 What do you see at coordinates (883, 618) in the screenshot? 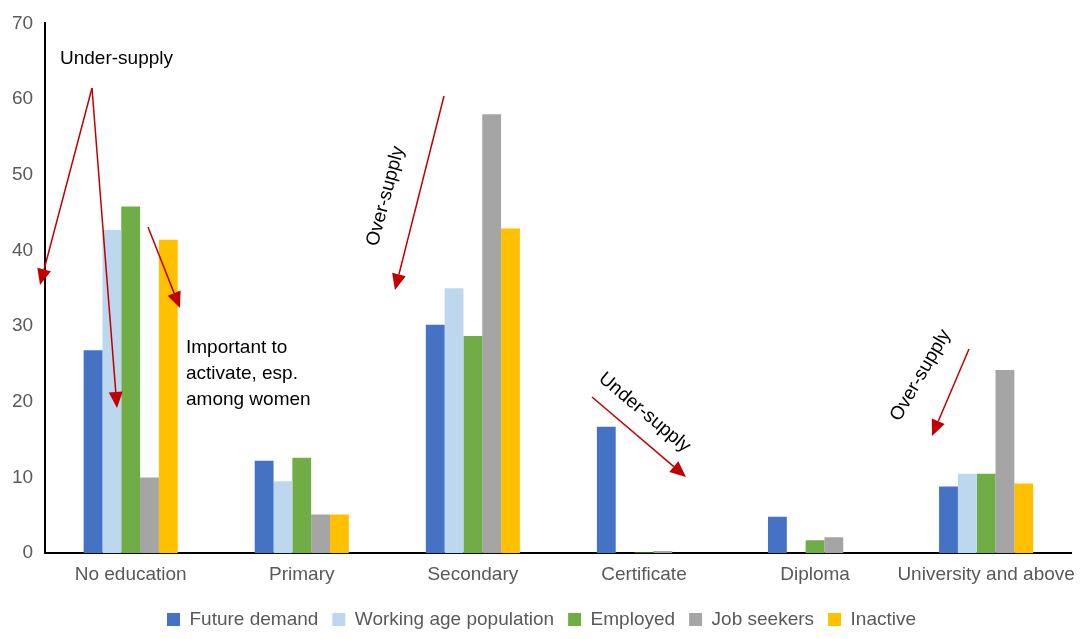
I see `legend-label: Inactive` at bounding box center [883, 618].